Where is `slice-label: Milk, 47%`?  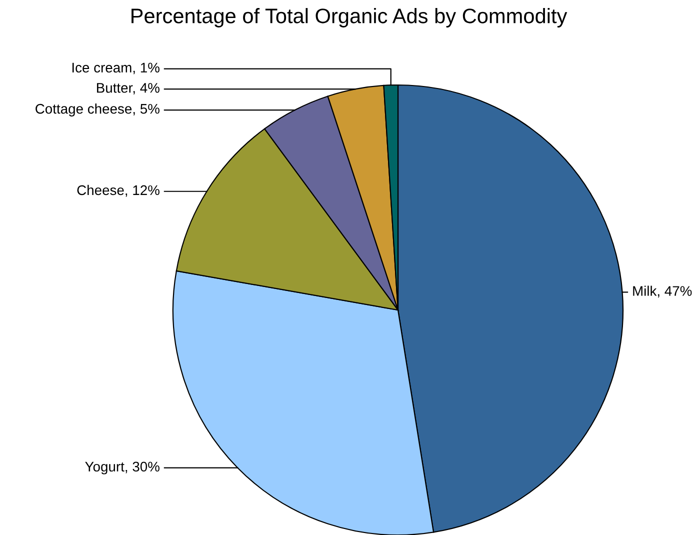
slice-label: Milk, 47% is located at coordinates (662, 292).